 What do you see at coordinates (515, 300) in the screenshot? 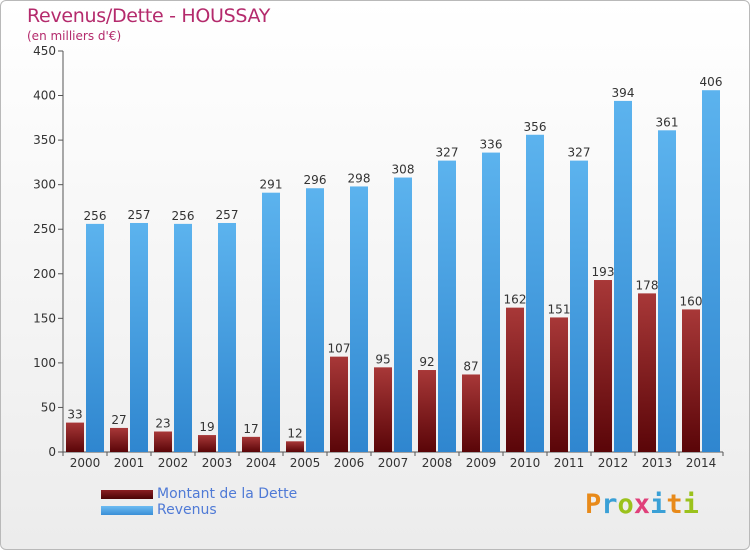
I see `value-label-debt: 162` at bounding box center [515, 300].